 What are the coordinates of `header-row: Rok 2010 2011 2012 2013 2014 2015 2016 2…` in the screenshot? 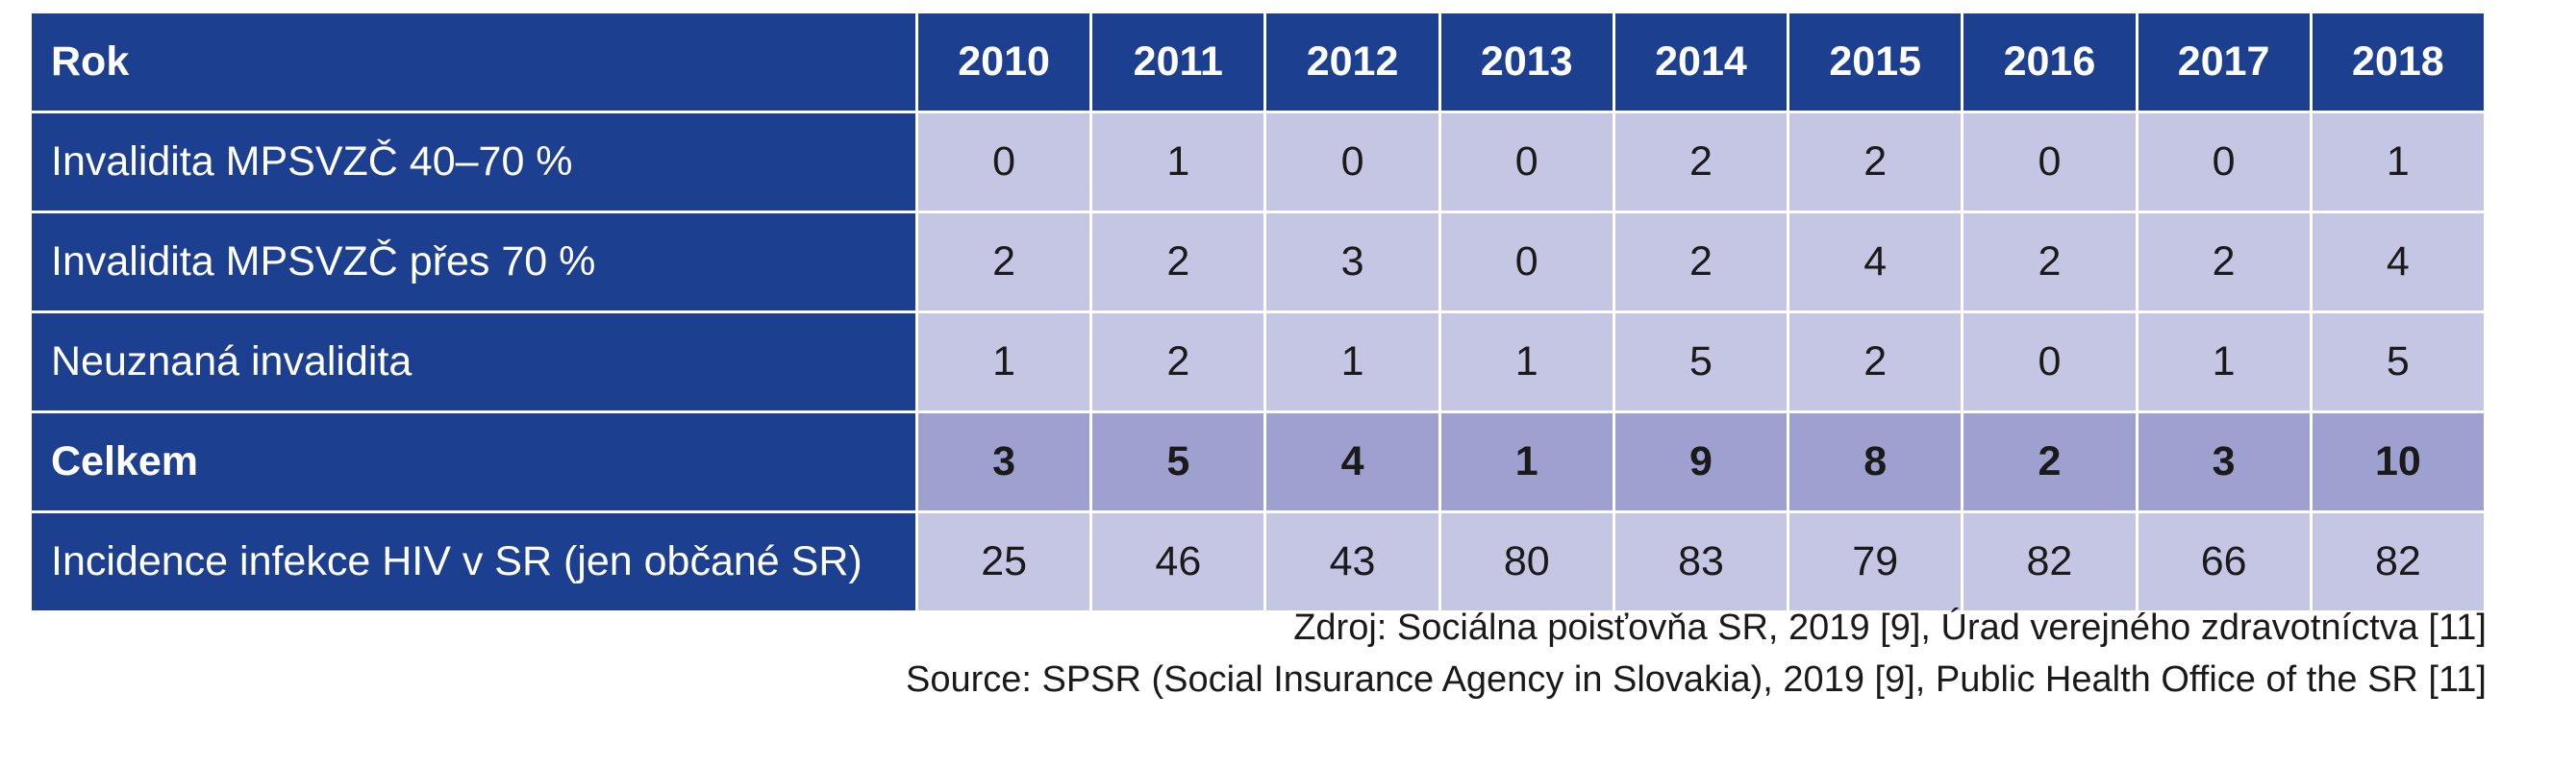 It's located at (1258, 62).